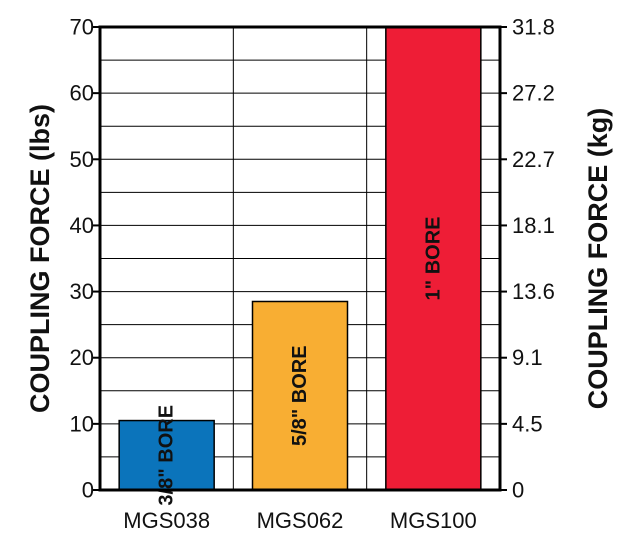  What do you see at coordinates (82, 291) in the screenshot?
I see `y-tick-label-left: 30` at bounding box center [82, 291].